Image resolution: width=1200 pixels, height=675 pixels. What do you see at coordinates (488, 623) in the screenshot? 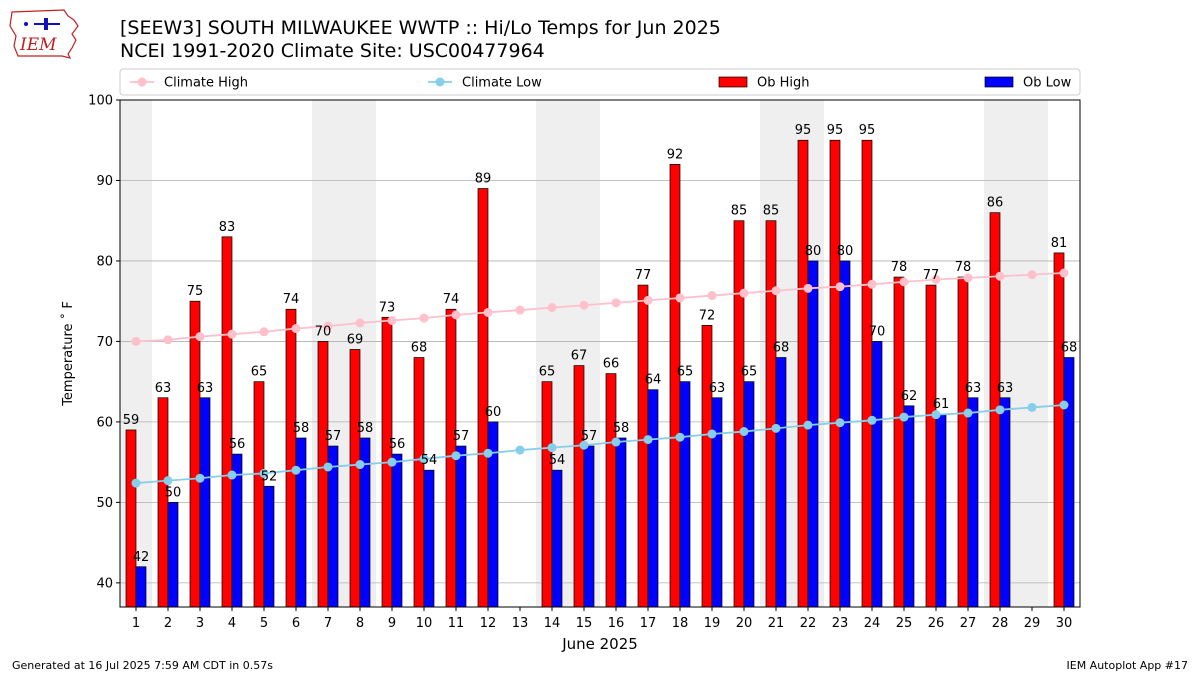
I see `x-tick-label: 12` at bounding box center [488, 623].